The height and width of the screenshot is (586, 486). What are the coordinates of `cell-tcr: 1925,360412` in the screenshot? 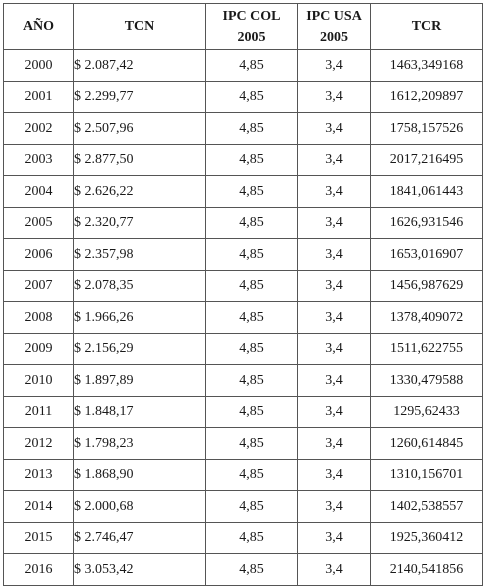 It's located at (426, 538).